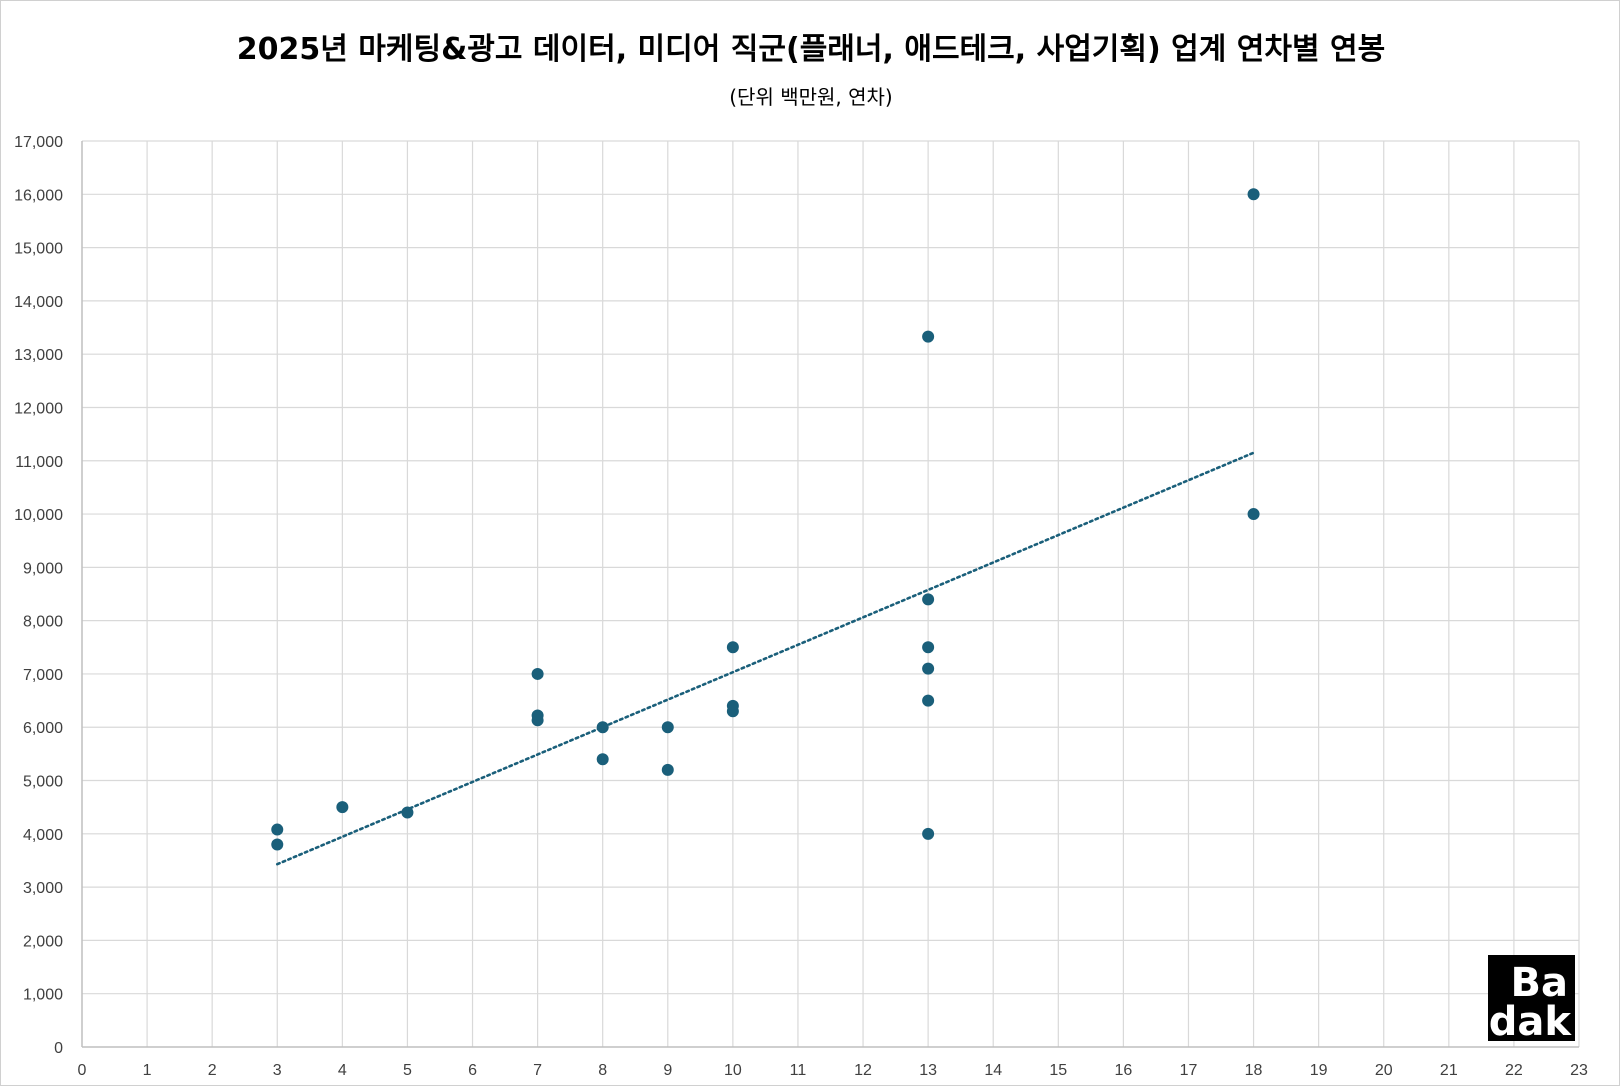 This screenshot has height=1087, width=1620. Describe the element at coordinates (82, 1070) in the screenshot. I see `x-tick-label: 0` at that location.